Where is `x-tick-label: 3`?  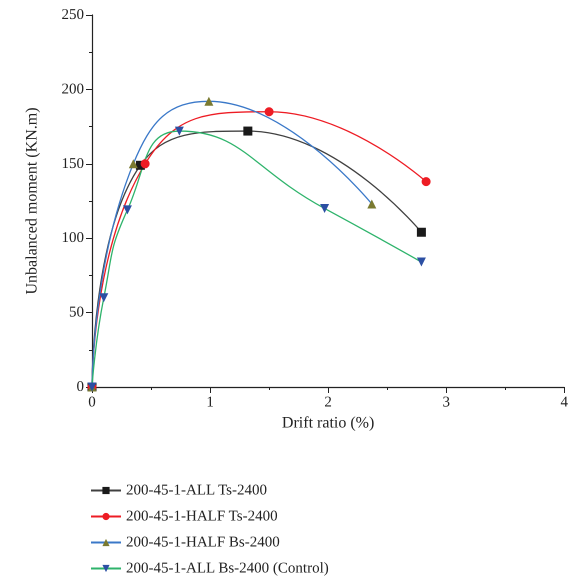
x-tick-label: 3 is located at coordinates (446, 402).